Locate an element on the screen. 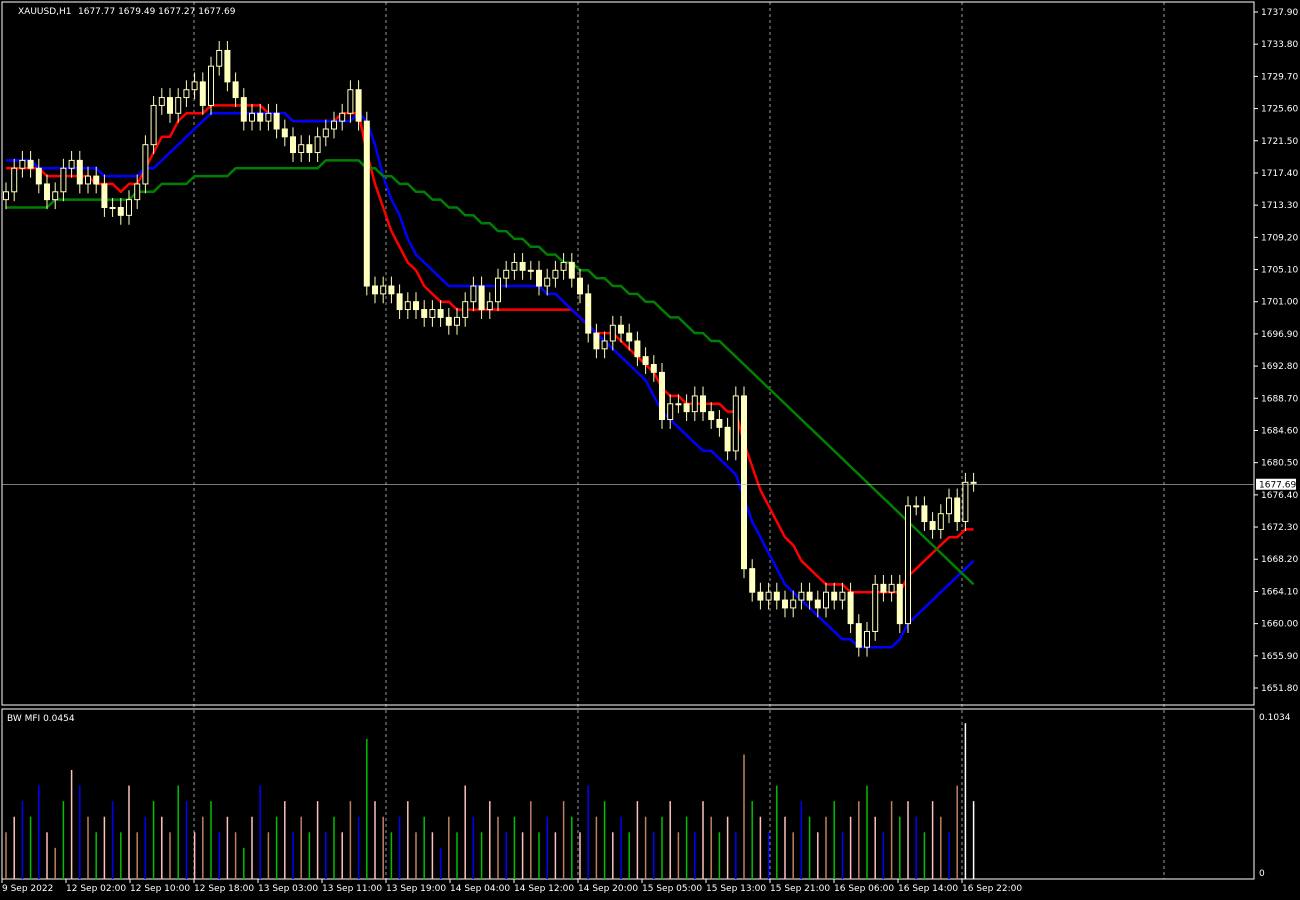  x-tick-label: 16 Sep 06:00 is located at coordinates (864, 889).